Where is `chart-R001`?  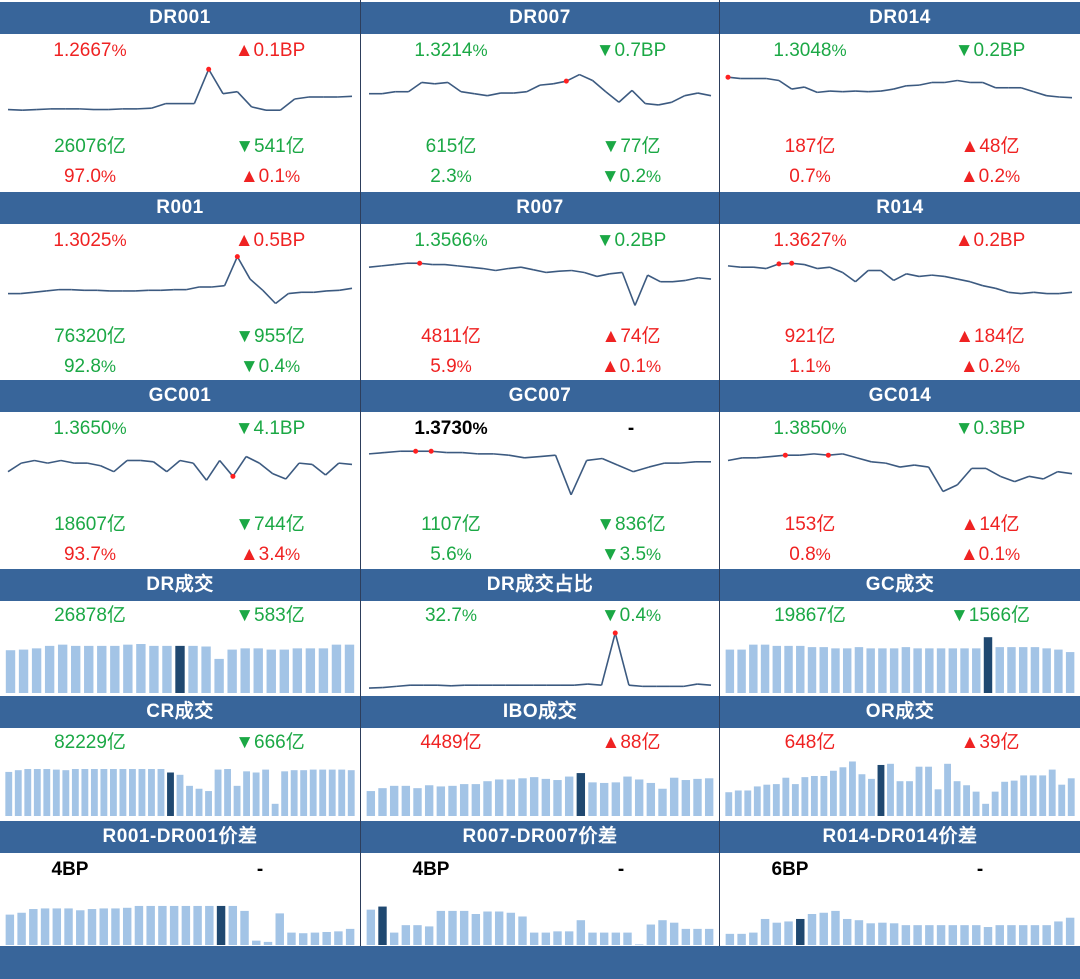 chart-R001 is located at coordinates (180, 279).